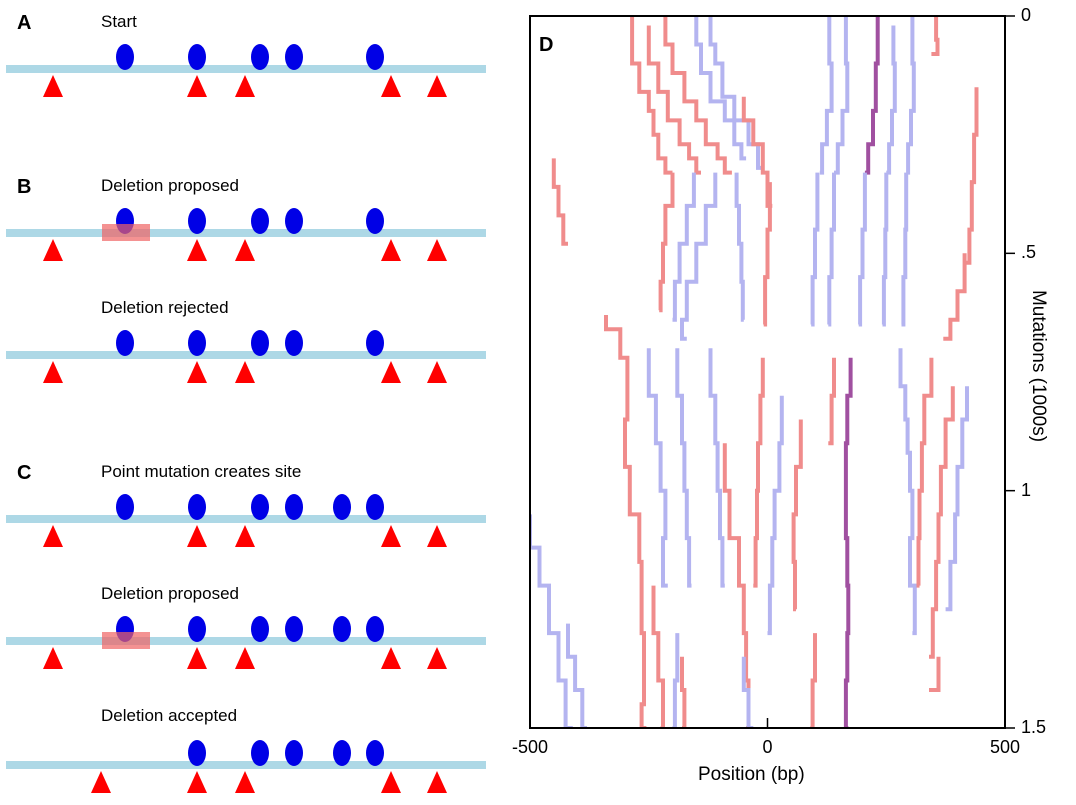 The image size is (1076, 805). What do you see at coordinates (1005, 747) in the screenshot?
I see `x-tick-label: 500` at bounding box center [1005, 747].